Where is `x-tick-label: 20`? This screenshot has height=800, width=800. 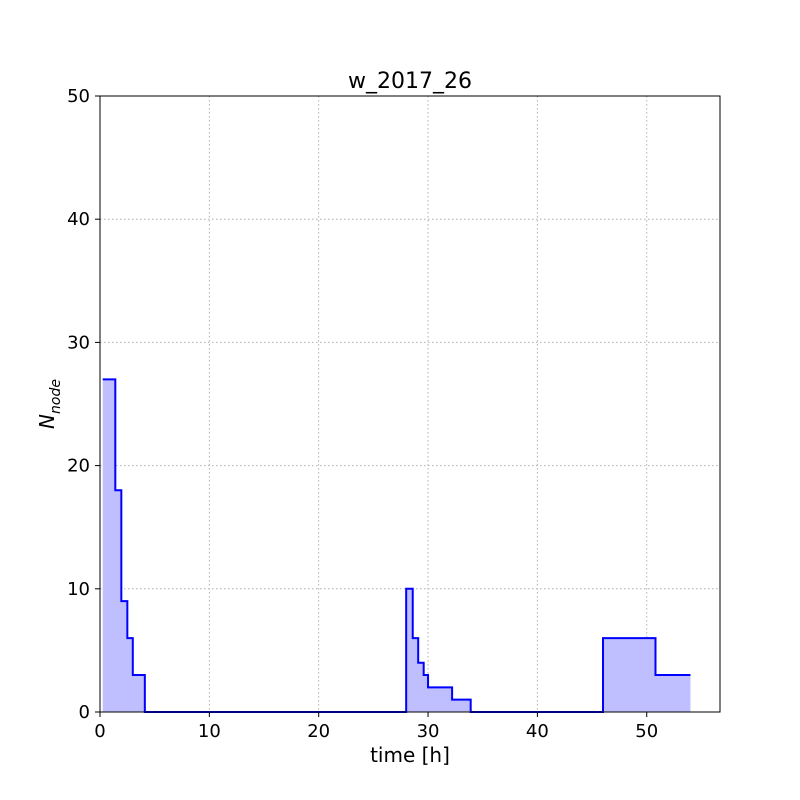 x-tick-label: 20 is located at coordinates (318, 731).